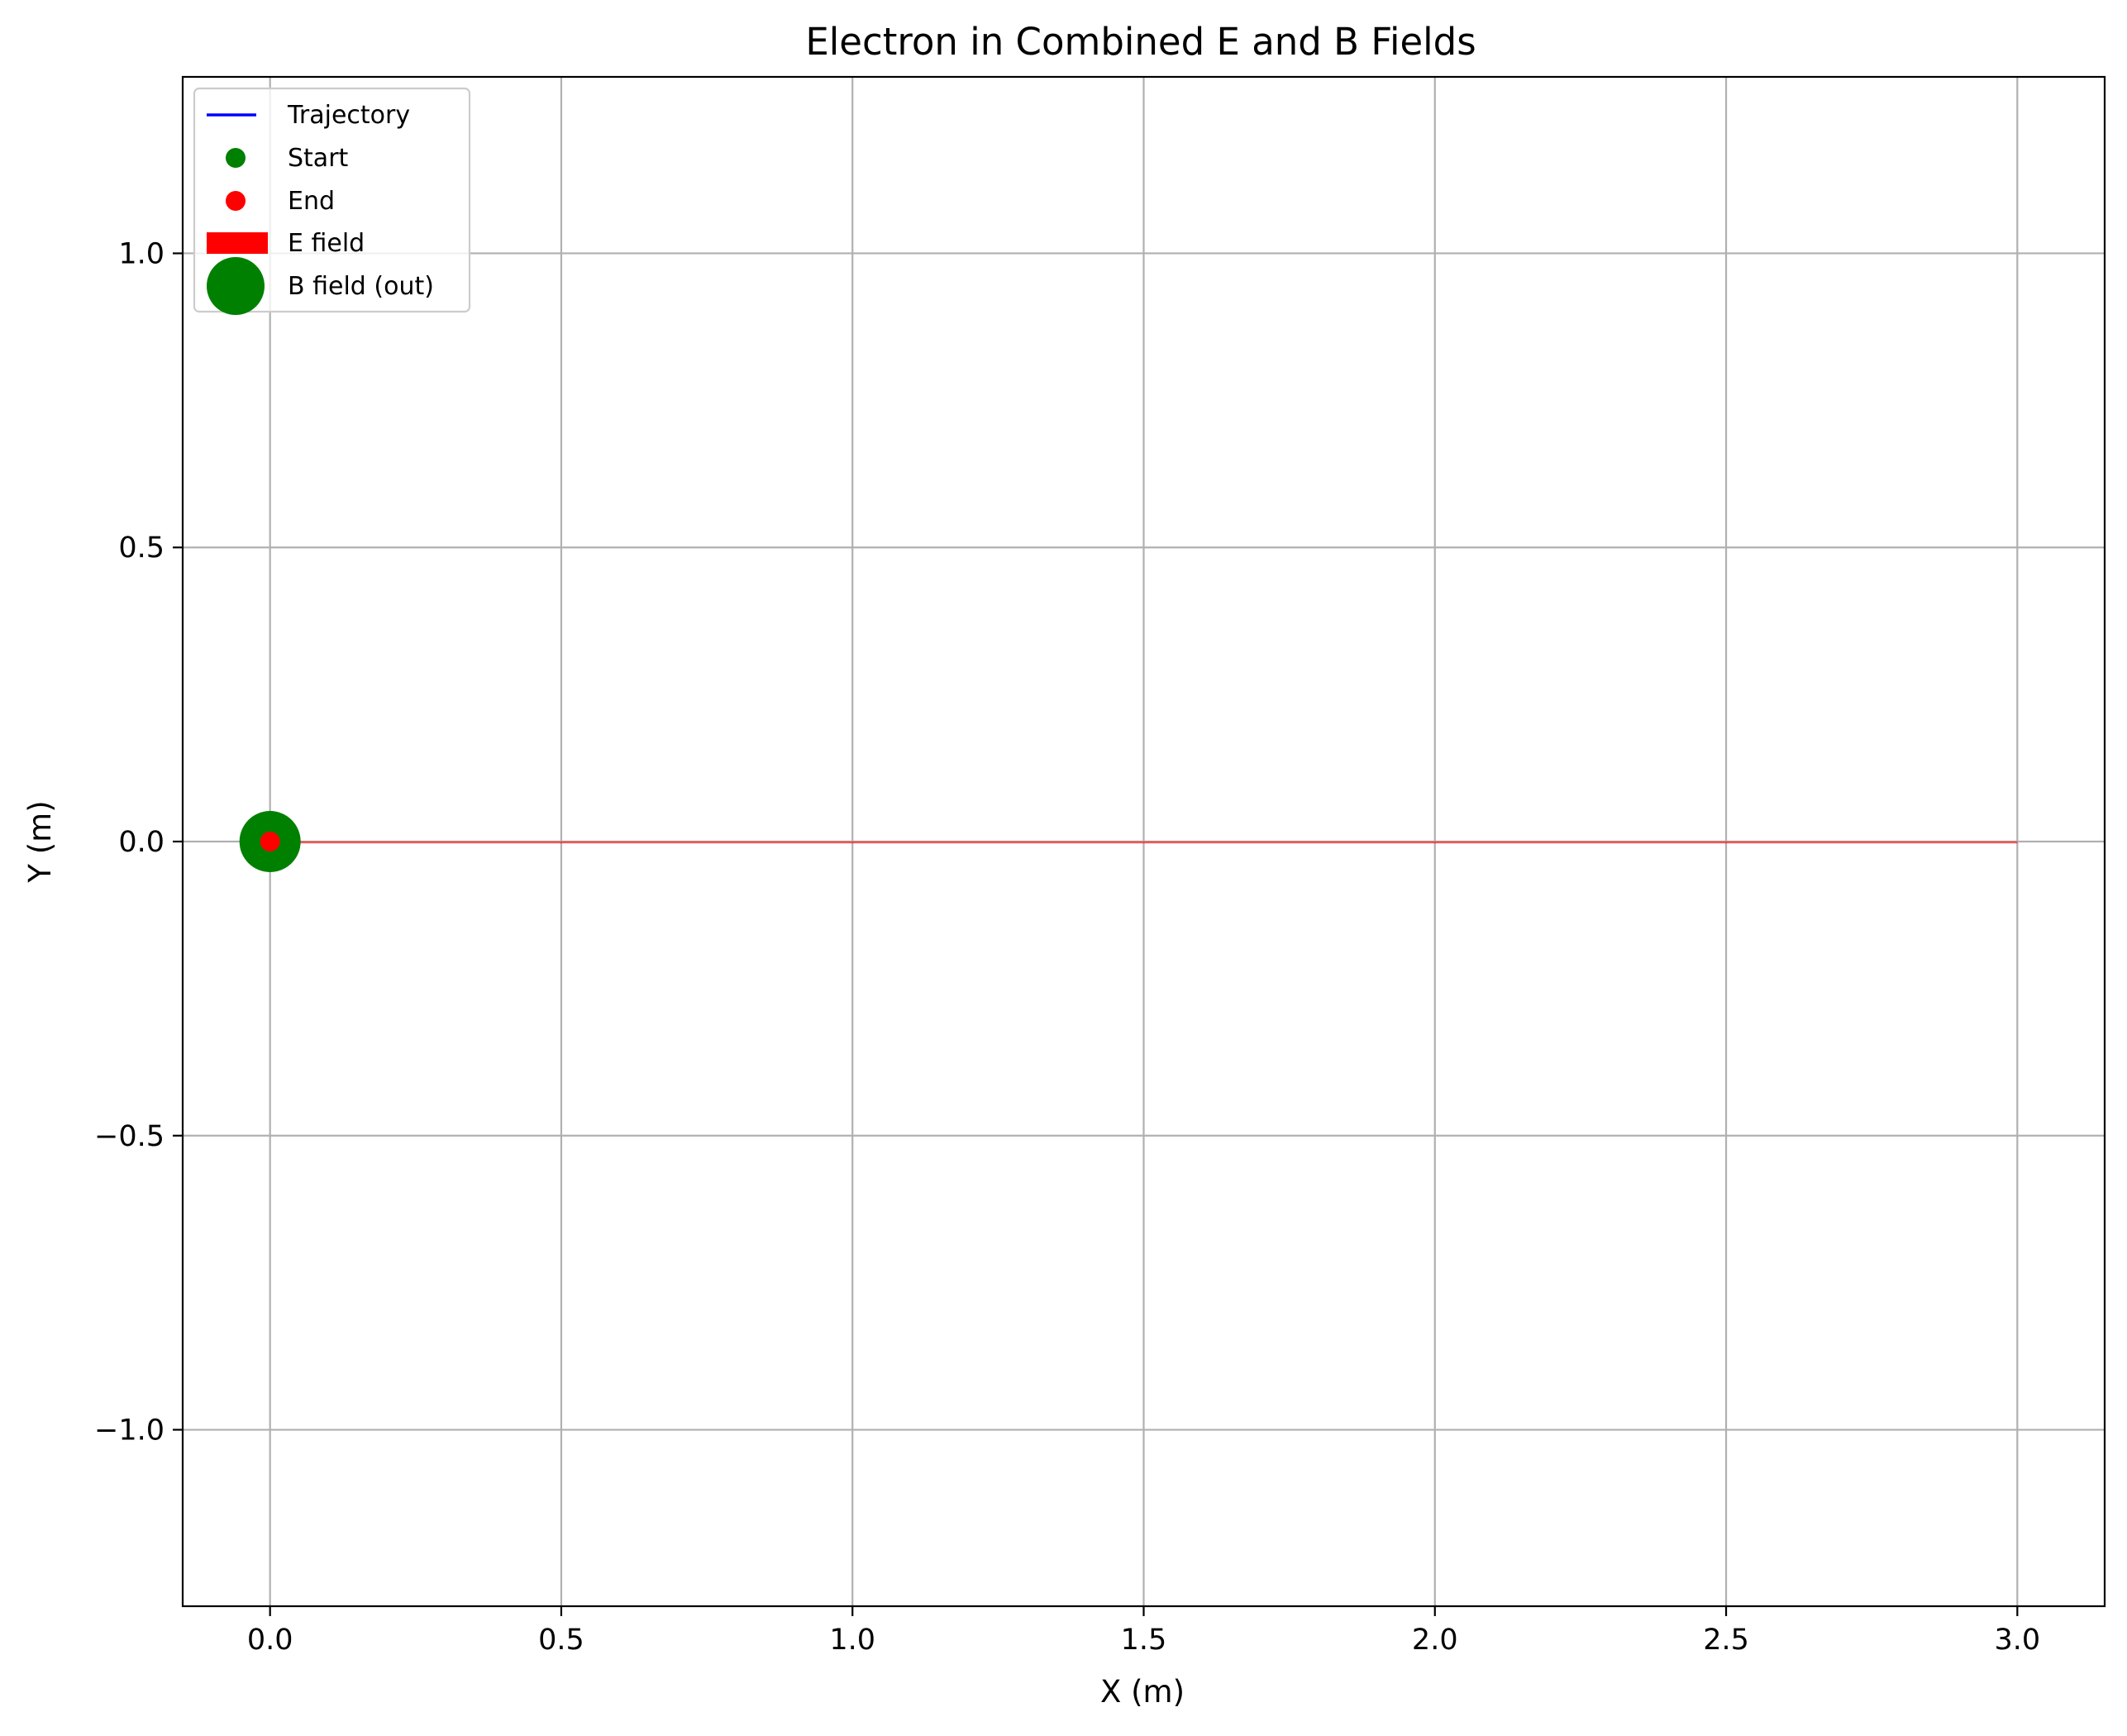 The image size is (2127, 1736). Describe the element at coordinates (1128, 841) in the screenshot. I see `plot-area` at that location.